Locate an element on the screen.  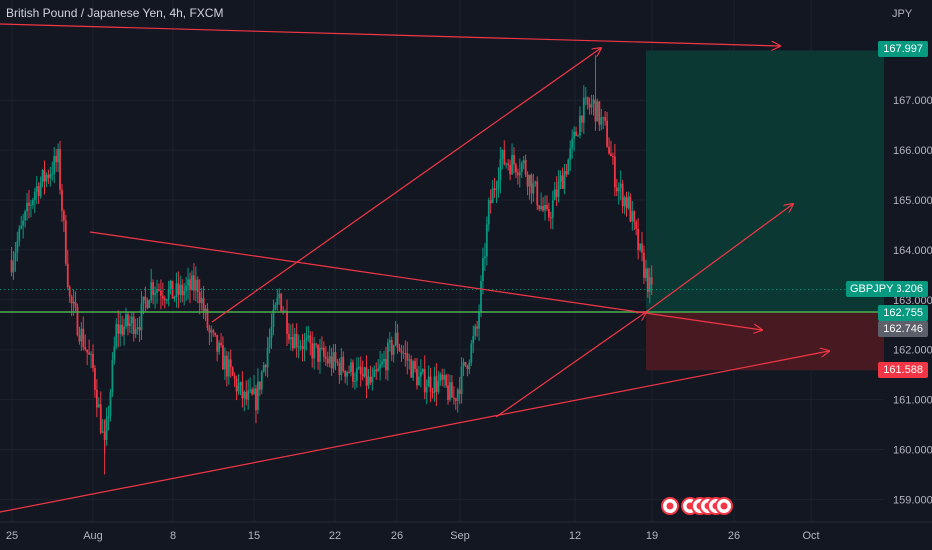
event-flag-dot is located at coordinates (670, 506).